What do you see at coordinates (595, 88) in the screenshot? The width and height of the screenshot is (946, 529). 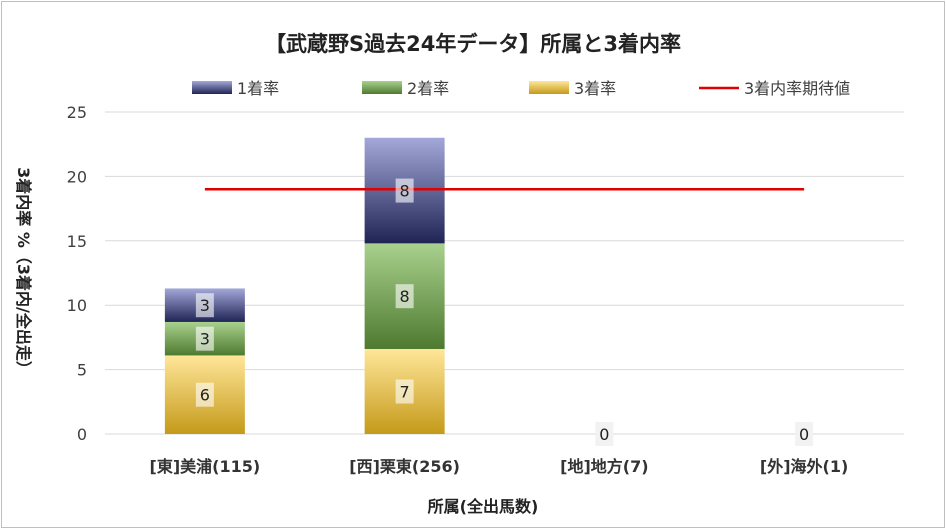 I see `legend-label: 3着率` at bounding box center [595, 88].